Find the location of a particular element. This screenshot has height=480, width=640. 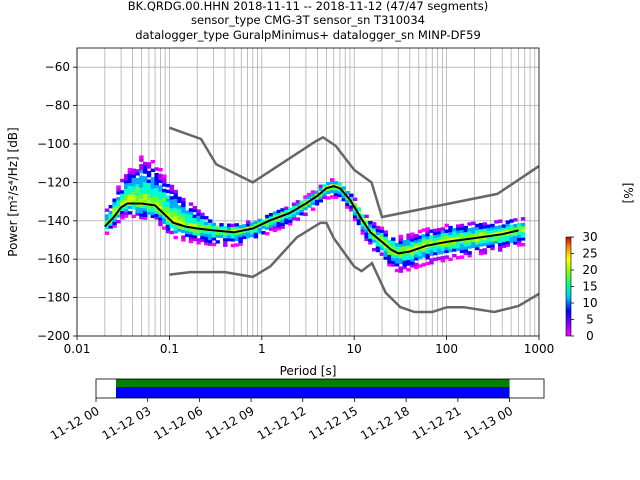

y-tick-label: −160 is located at coordinates (53, 259).